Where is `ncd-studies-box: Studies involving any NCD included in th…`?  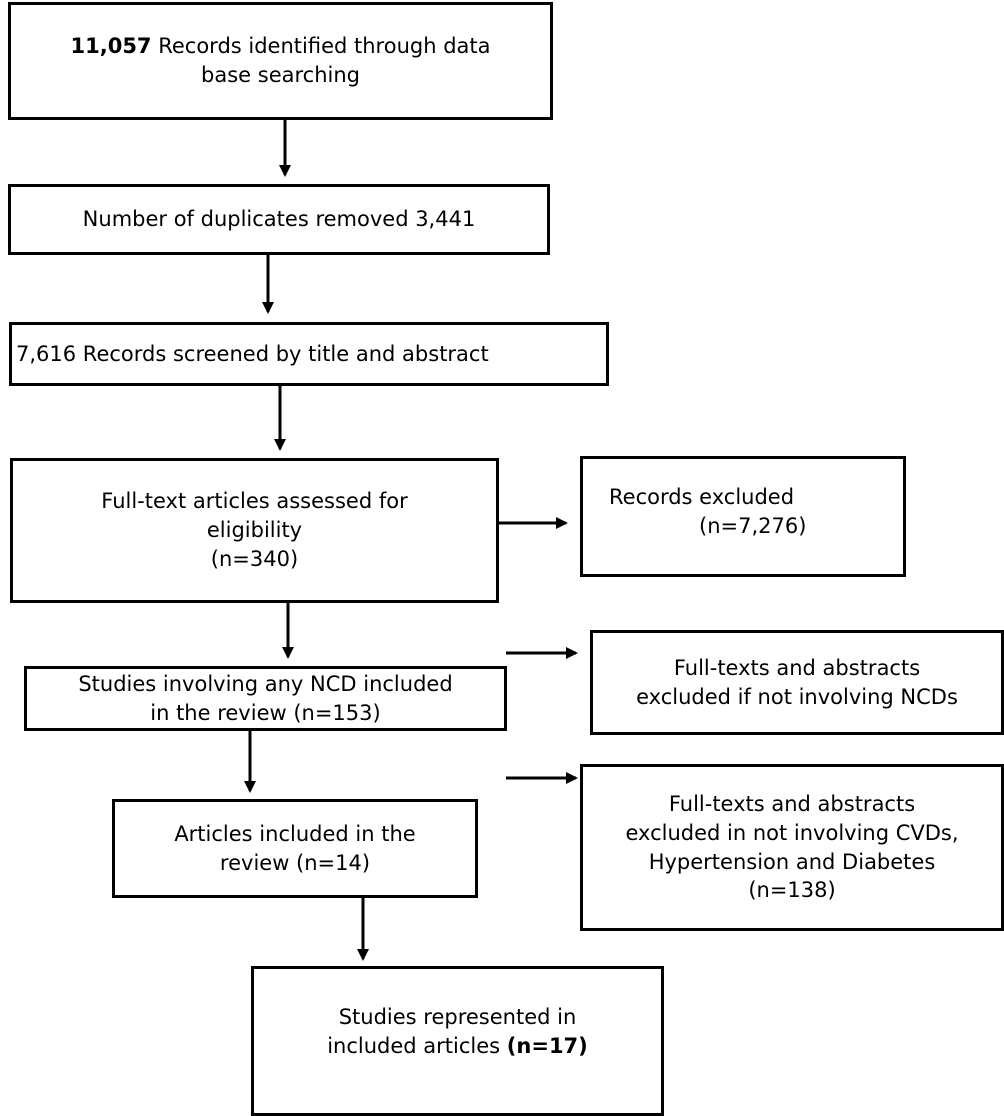 ncd-studies-box: Studies involving any NCD included in th… is located at coordinates (265, 698).